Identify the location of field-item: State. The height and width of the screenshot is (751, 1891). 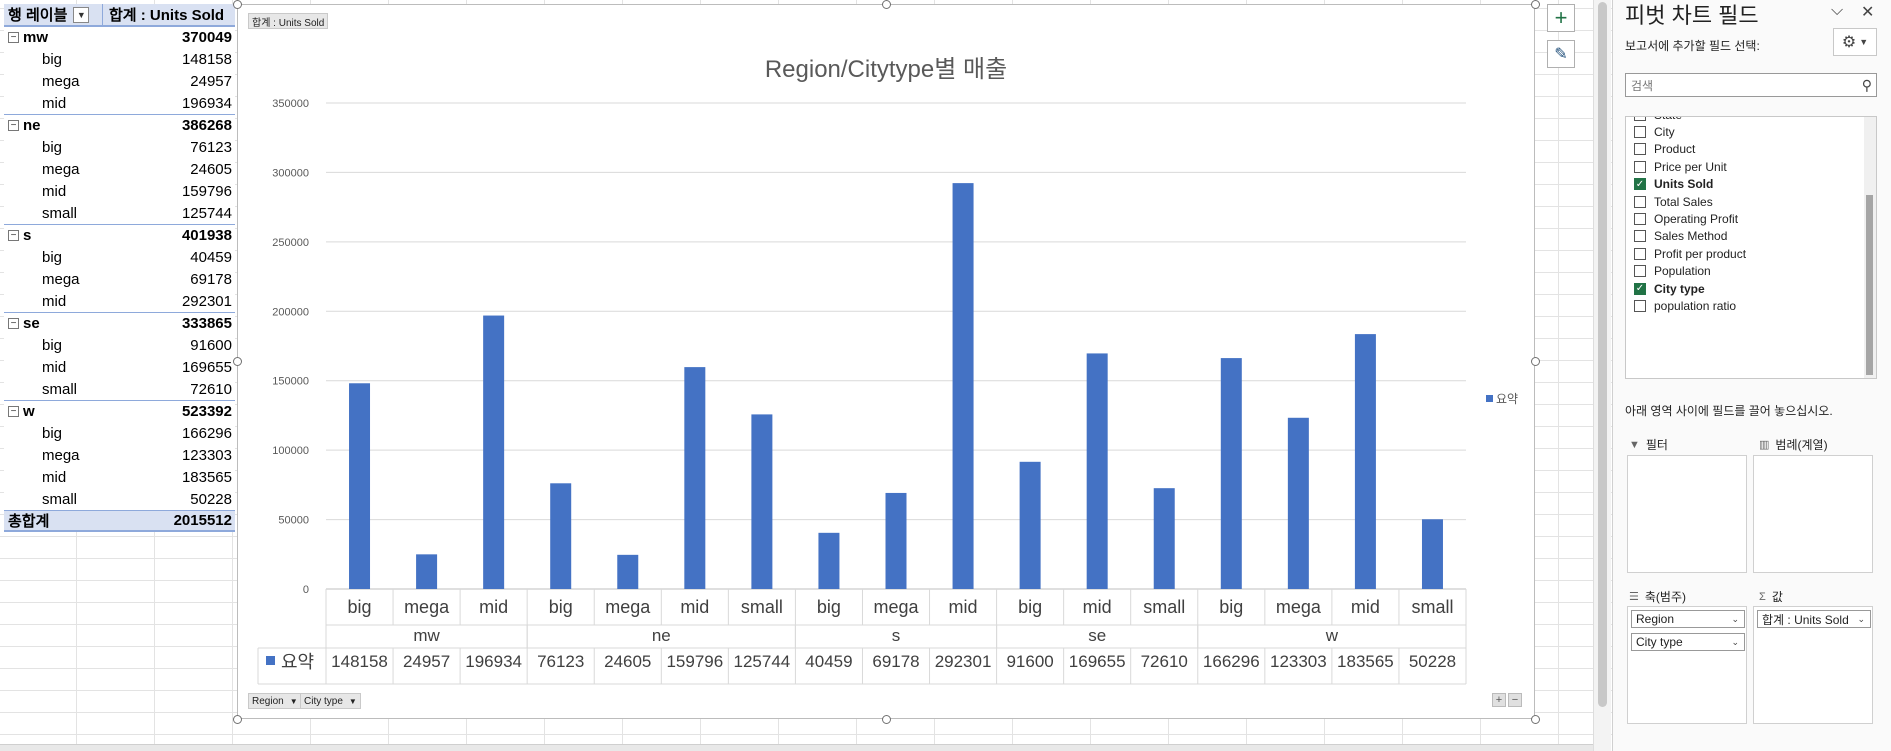
(1658, 121).